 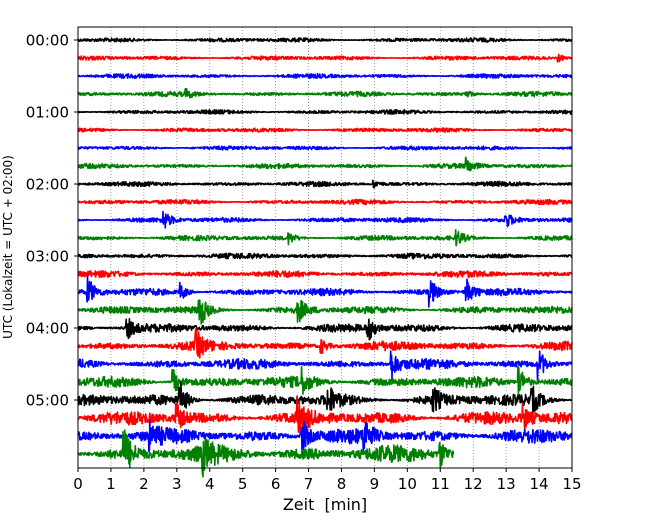 I want to click on x-tick-label: 11, so click(x=440, y=484).